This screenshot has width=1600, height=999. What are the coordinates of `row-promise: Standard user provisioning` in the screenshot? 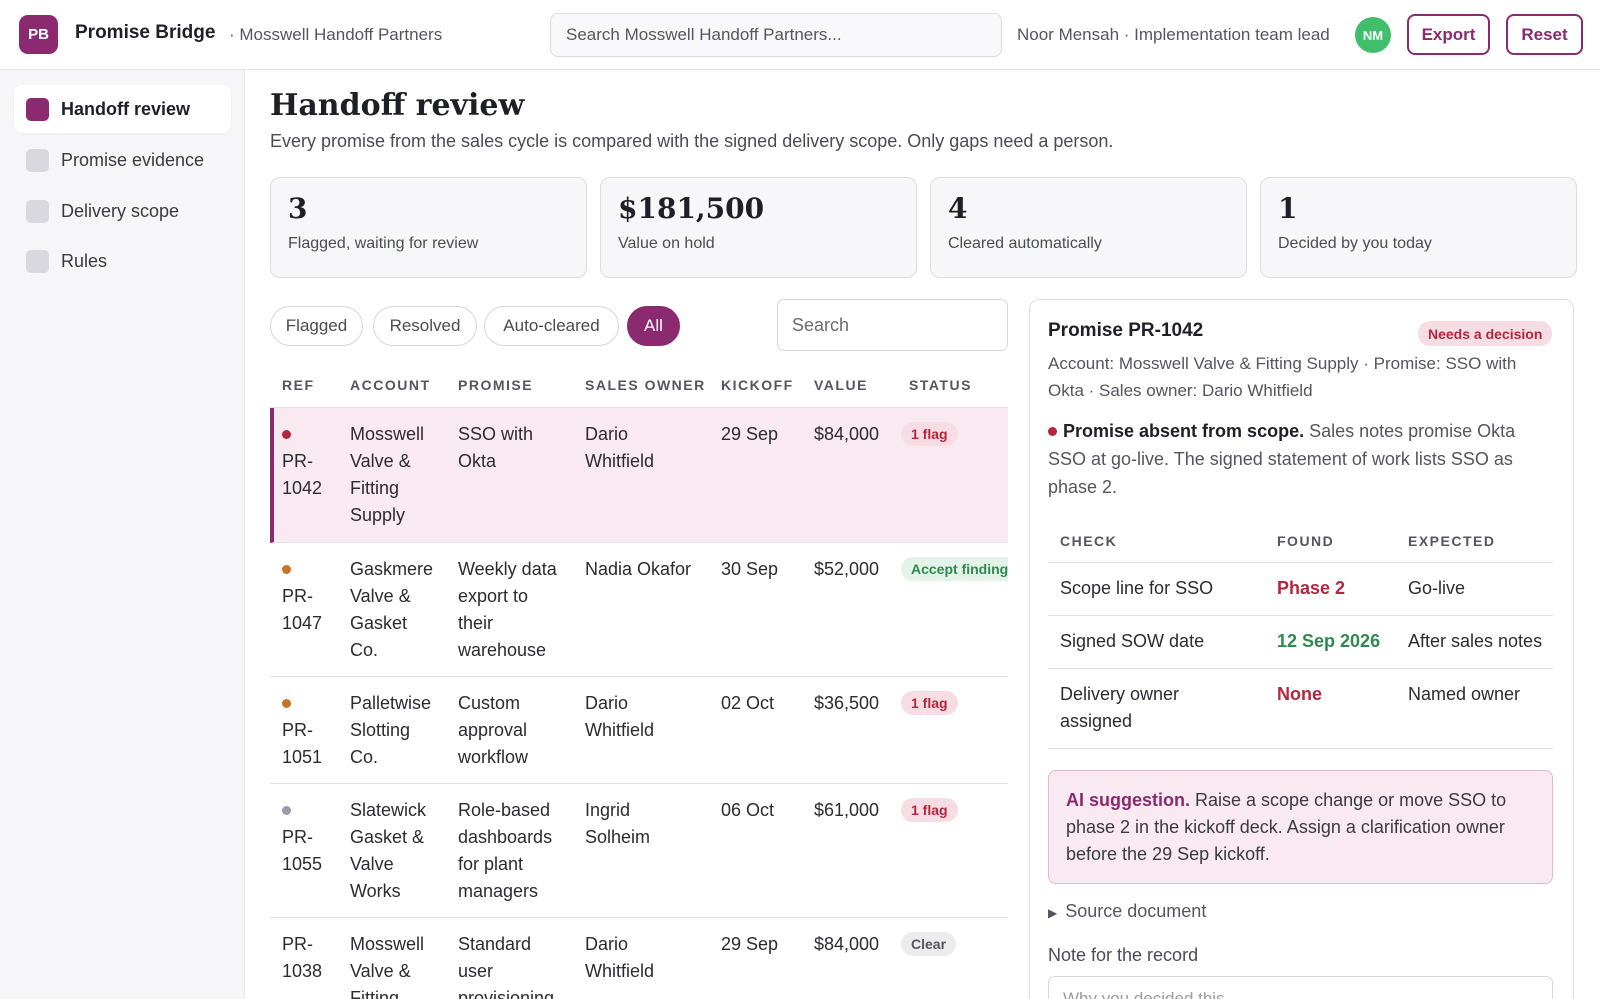 It's located at (506, 965).